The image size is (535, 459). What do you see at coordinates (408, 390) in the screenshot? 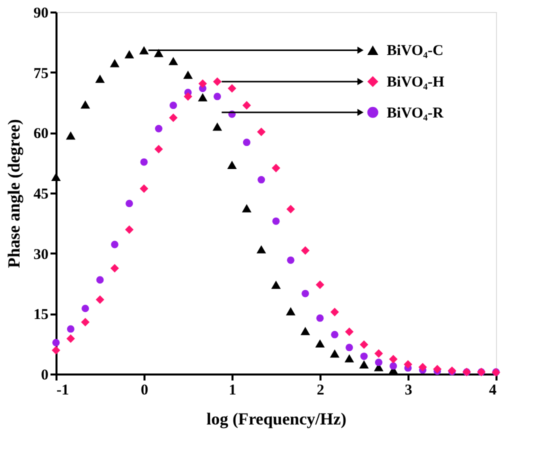
I see `x-tick-label: 3` at bounding box center [408, 390].